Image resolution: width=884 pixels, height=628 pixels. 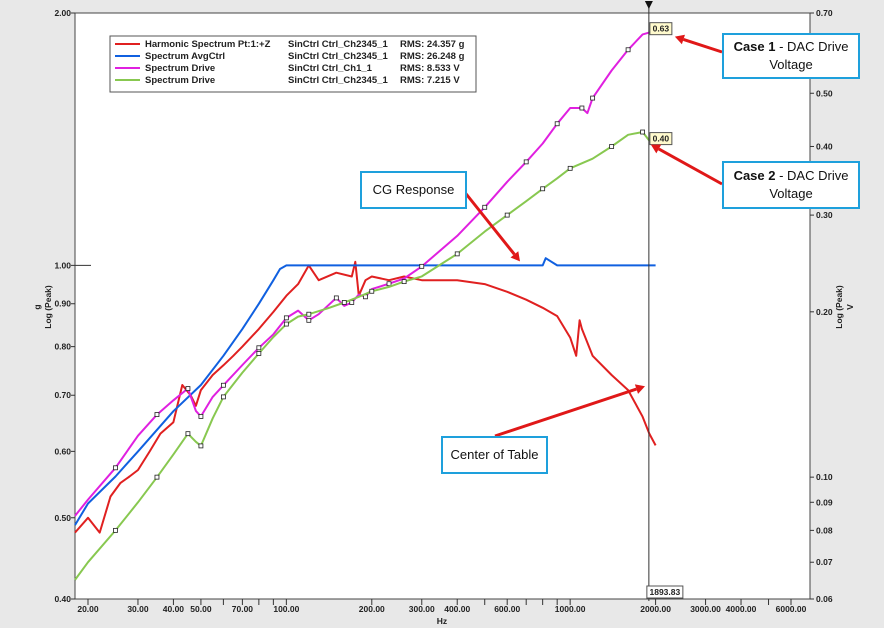 What do you see at coordinates (507, 609) in the screenshot?
I see `x-tick-label: 600.00` at bounding box center [507, 609].